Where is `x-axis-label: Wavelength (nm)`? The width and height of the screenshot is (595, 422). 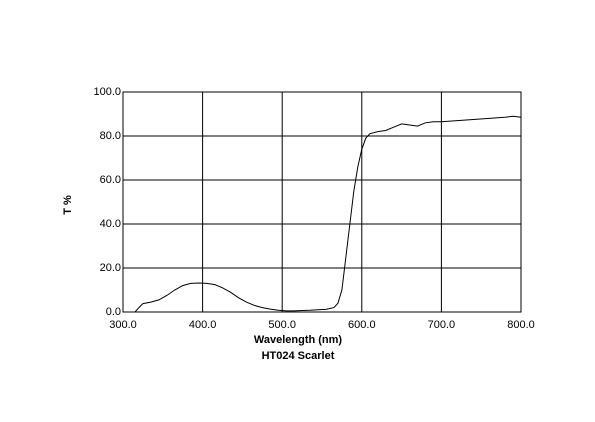
x-axis-label: Wavelength (nm) is located at coordinates (298, 340).